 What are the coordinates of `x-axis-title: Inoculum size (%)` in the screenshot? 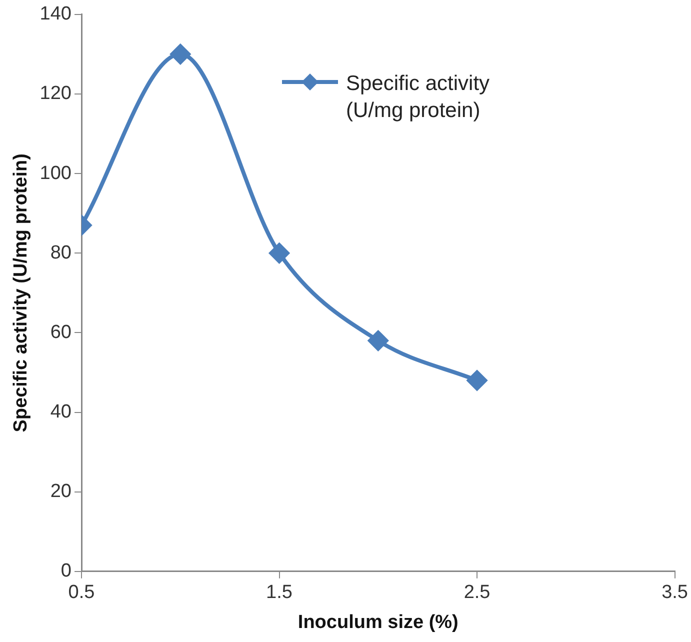 It's located at (378, 622).